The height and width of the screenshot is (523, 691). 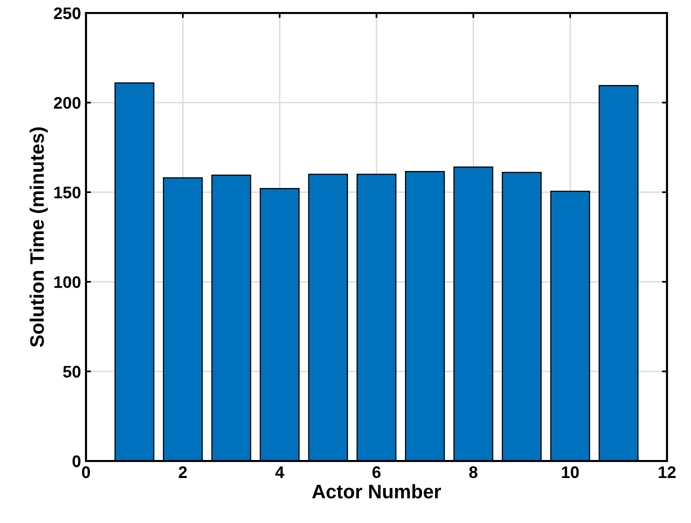 I want to click on x-axis-title: Actor Number, so click(x=377, y=491).